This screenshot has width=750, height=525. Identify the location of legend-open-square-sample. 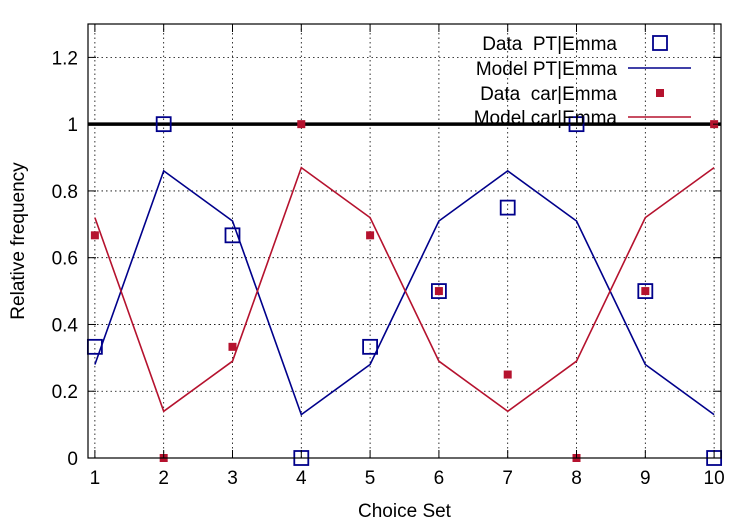
(660, 43).